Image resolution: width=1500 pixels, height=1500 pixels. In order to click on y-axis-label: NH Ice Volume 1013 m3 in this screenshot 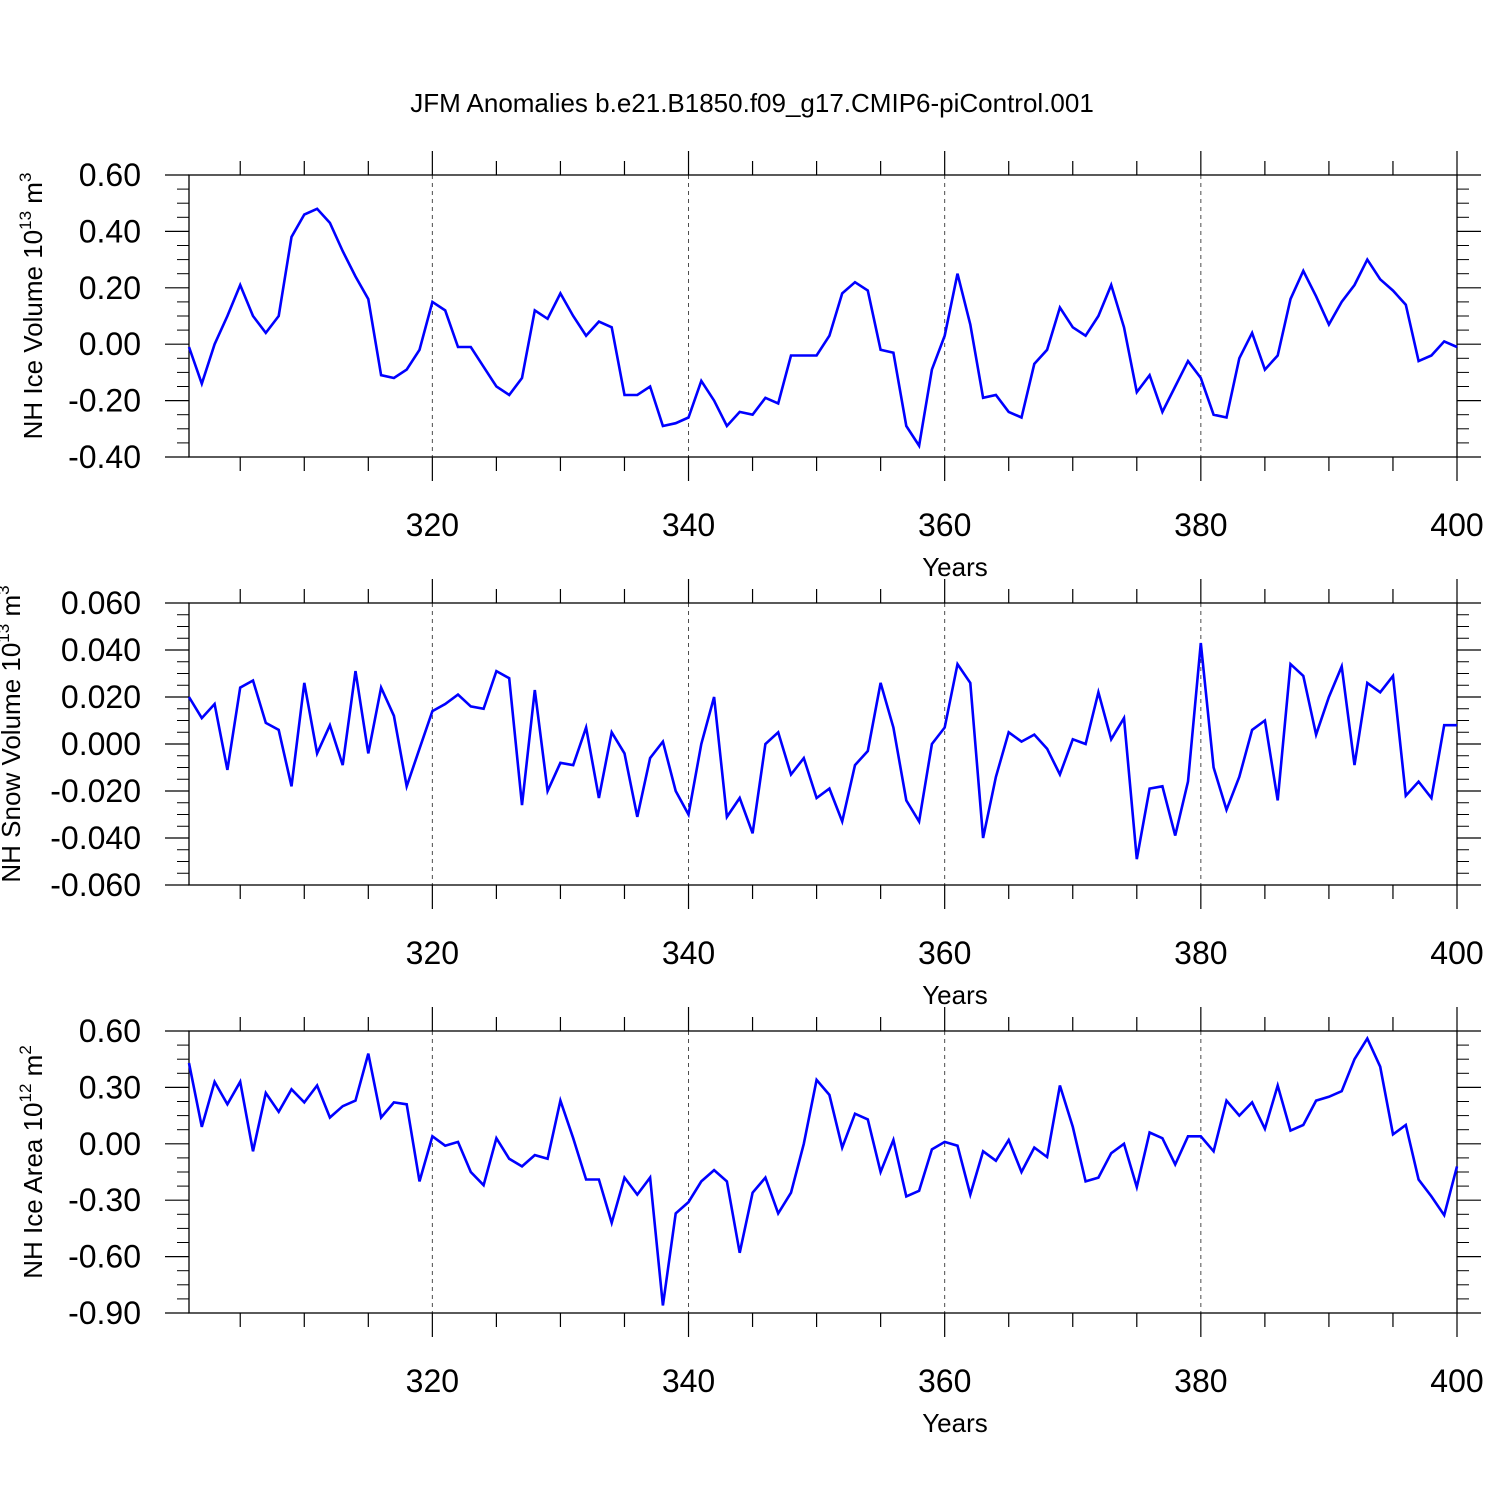, I will do `click(32, 306)`.